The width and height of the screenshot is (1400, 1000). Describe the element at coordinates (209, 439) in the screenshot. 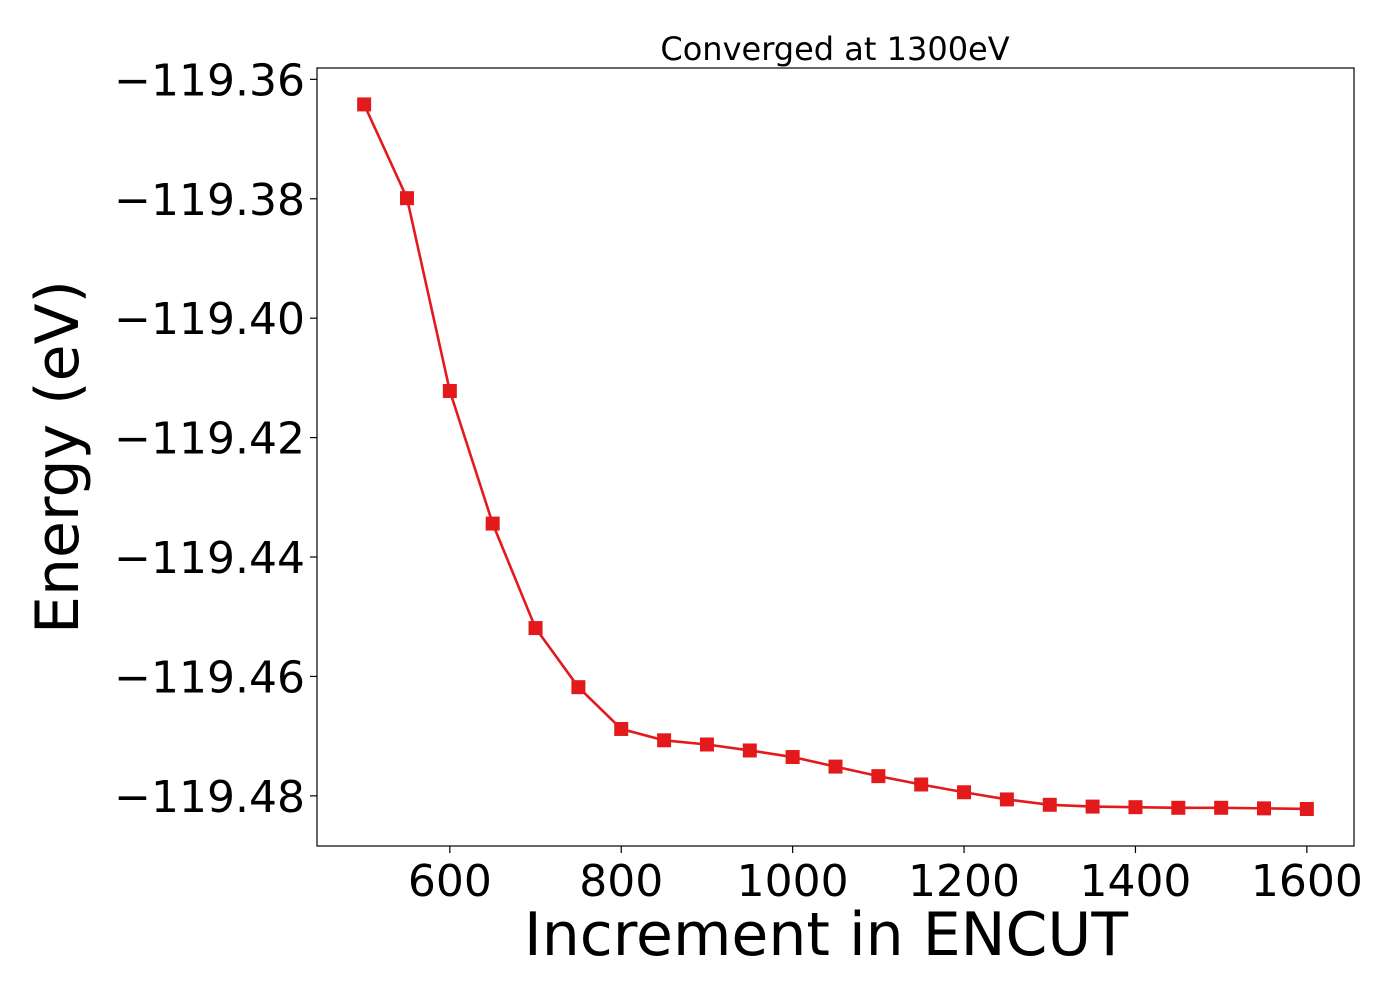

I see `y-tick-label: −119.42` at that location.